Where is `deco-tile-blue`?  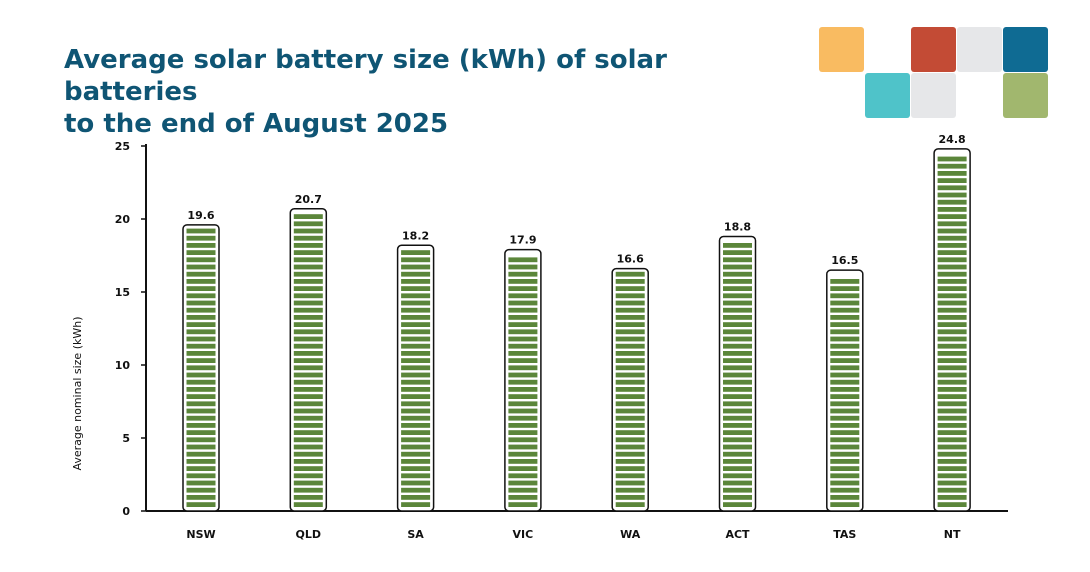
deco-tile-blue is located at coordinates (1025, 49).